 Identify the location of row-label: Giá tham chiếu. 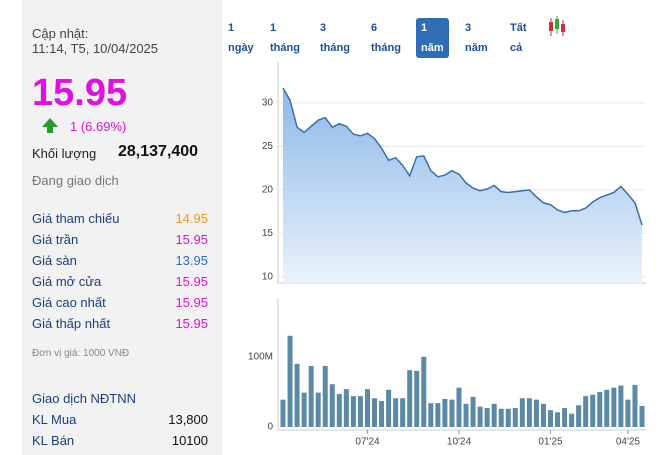
(76, 218).